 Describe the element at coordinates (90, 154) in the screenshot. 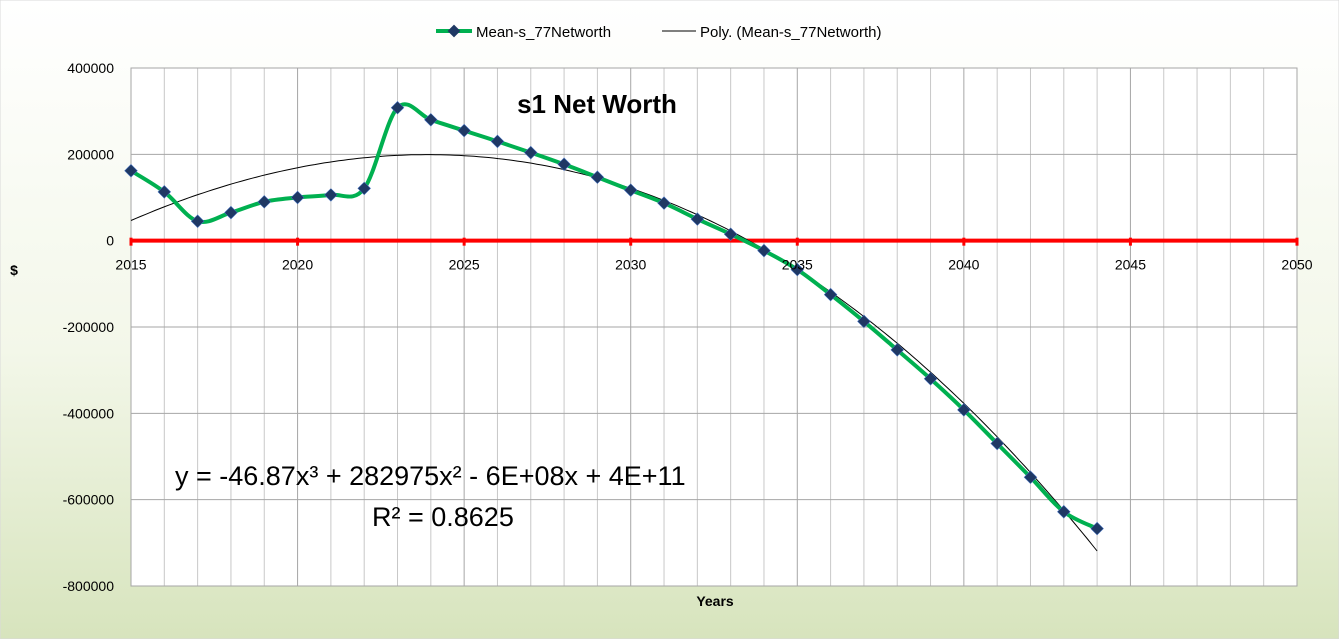

I see `y-tick-label: 200000` at that location.